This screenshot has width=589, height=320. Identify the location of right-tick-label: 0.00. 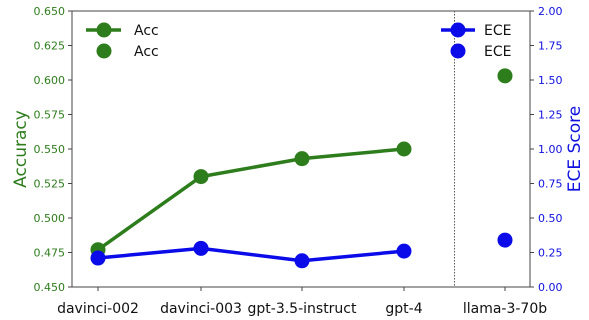
(550, 287).